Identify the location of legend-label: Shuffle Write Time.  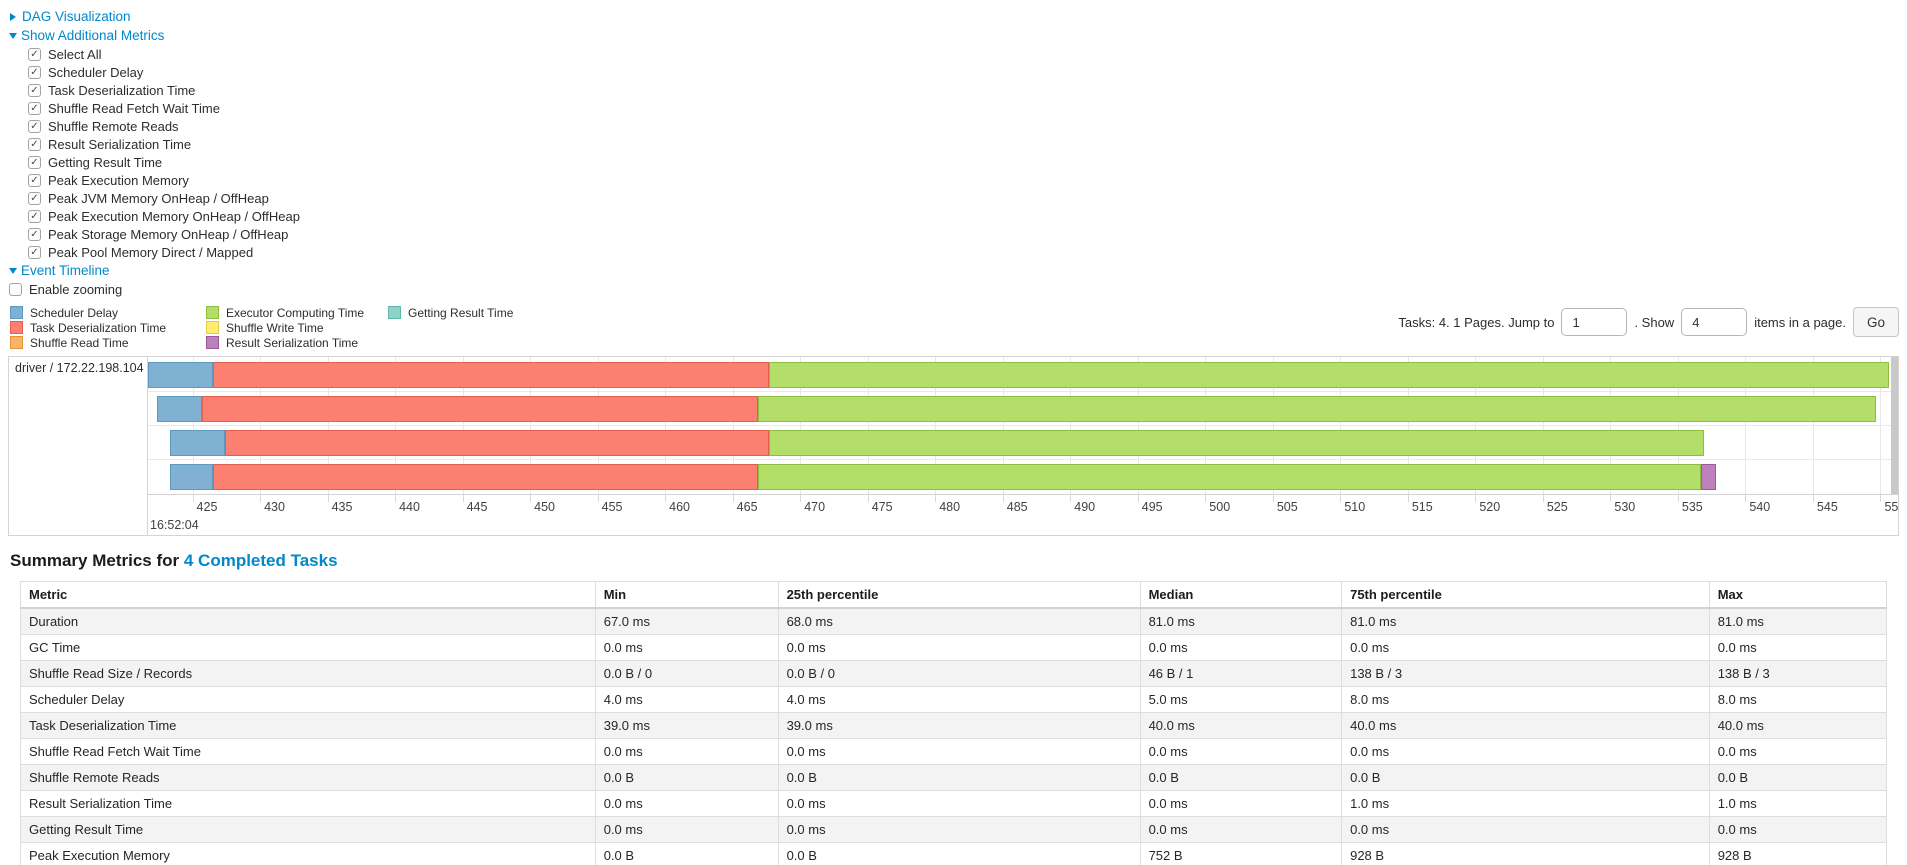
(275, 327).